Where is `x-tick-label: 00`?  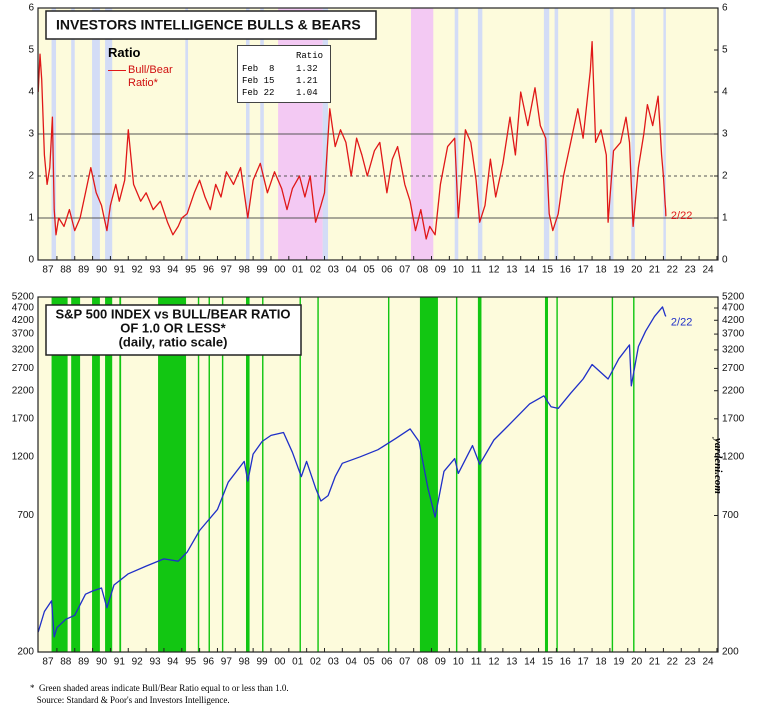
x-tick-label: 00 is located at coordinates (280, 270).